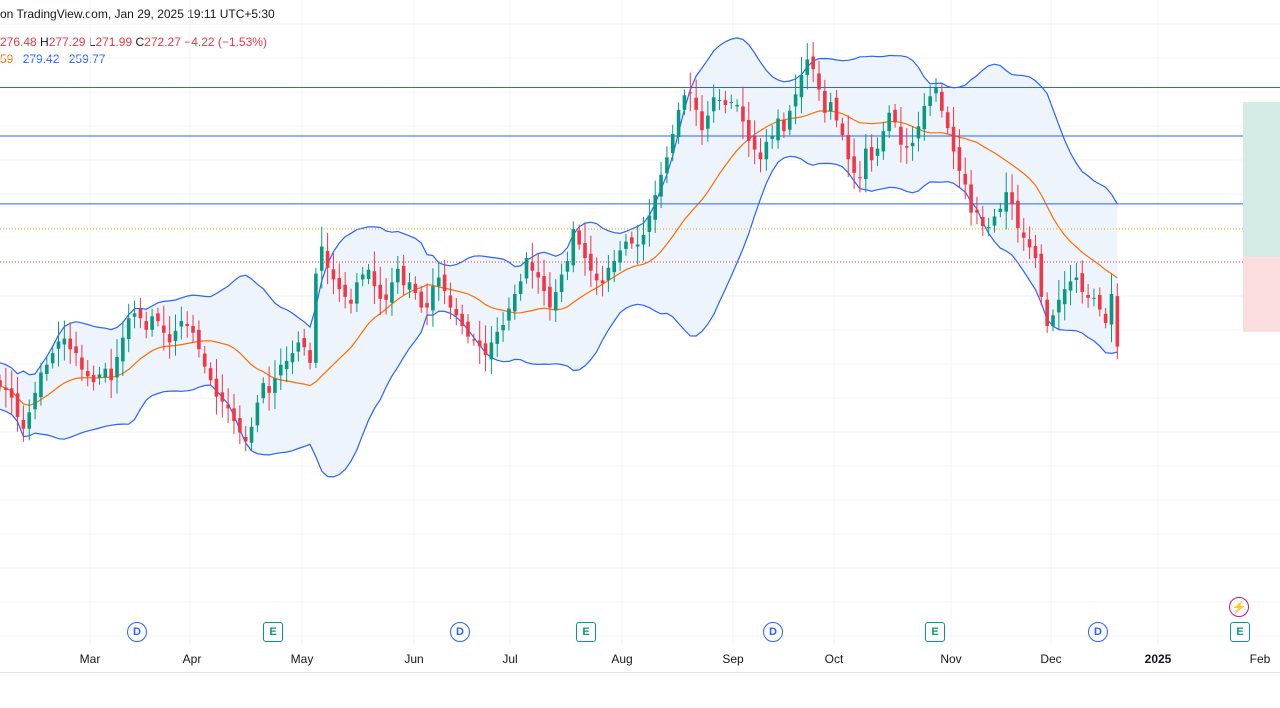 The height and width of the screenshot is (708, 1280). Describe the element at coordinates (41, 59) in the screenshot. I see `bb-upper-value: 279.42` at that location.